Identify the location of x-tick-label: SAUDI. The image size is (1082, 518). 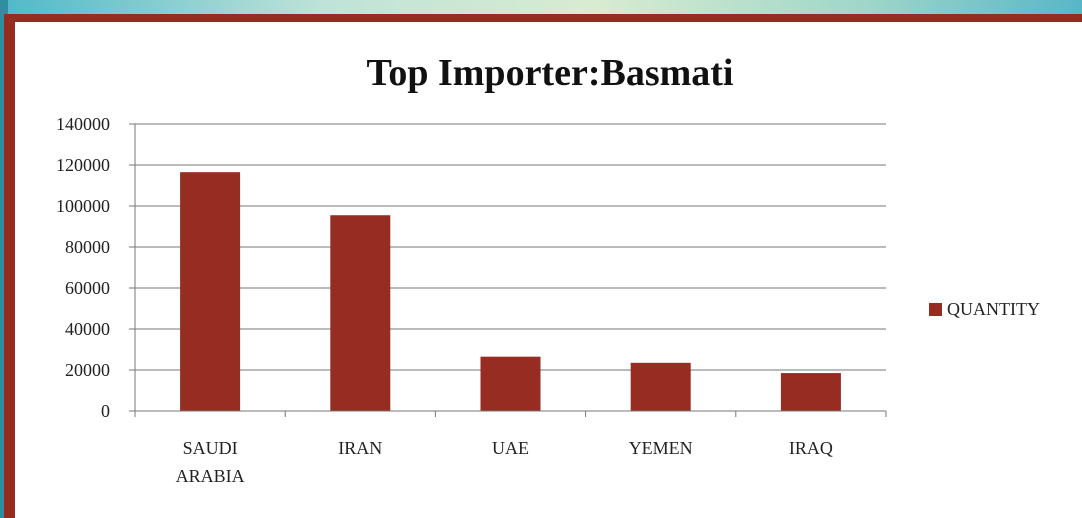
(210, 448).